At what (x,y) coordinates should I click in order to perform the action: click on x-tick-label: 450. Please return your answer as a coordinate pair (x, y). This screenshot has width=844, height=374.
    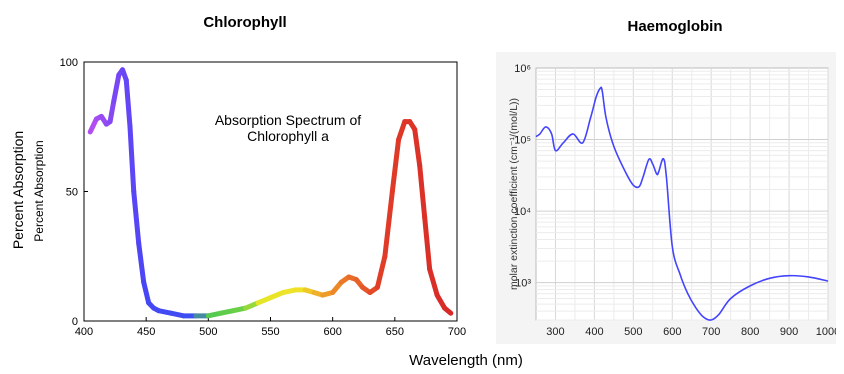
    Looking at the image, I should click on (146, 332).